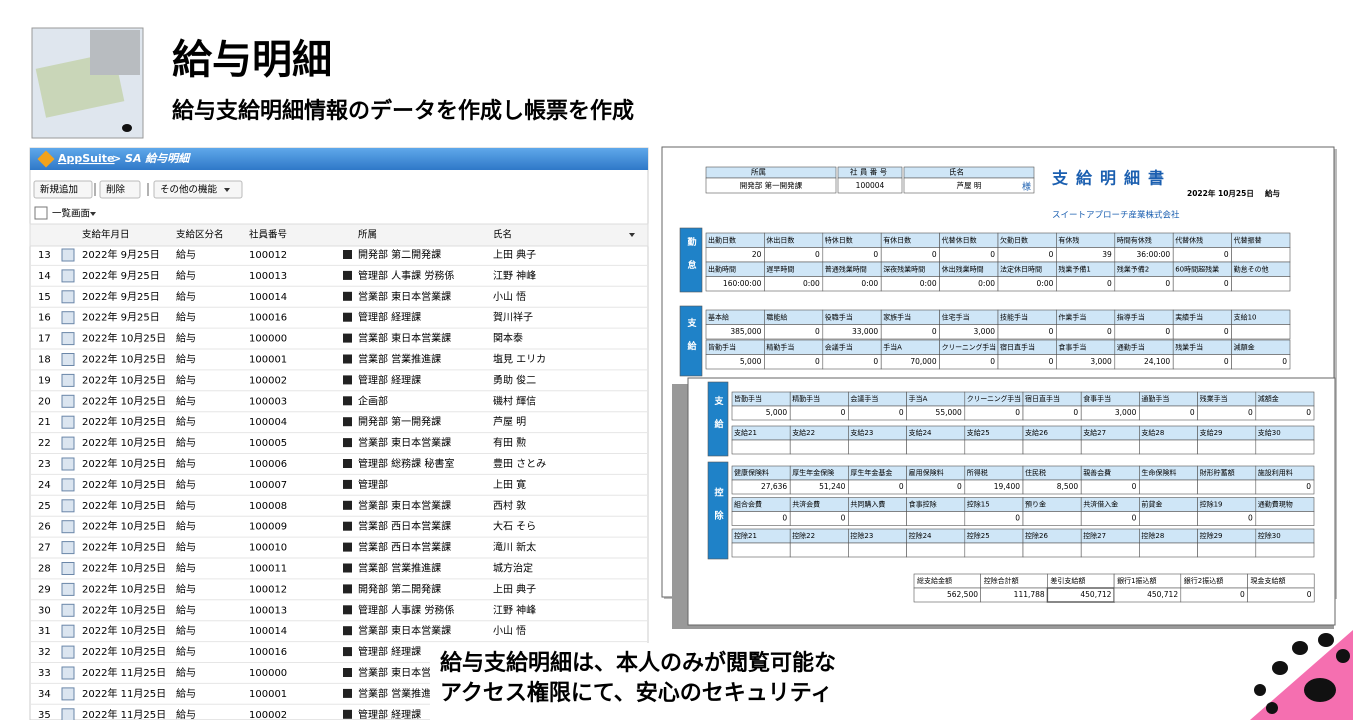 The height and width of the screenshot is (720, 1353). Describe the element at coordinates (513, 568) in the screenshot. I see `row-cell: 城方治定` at that location.